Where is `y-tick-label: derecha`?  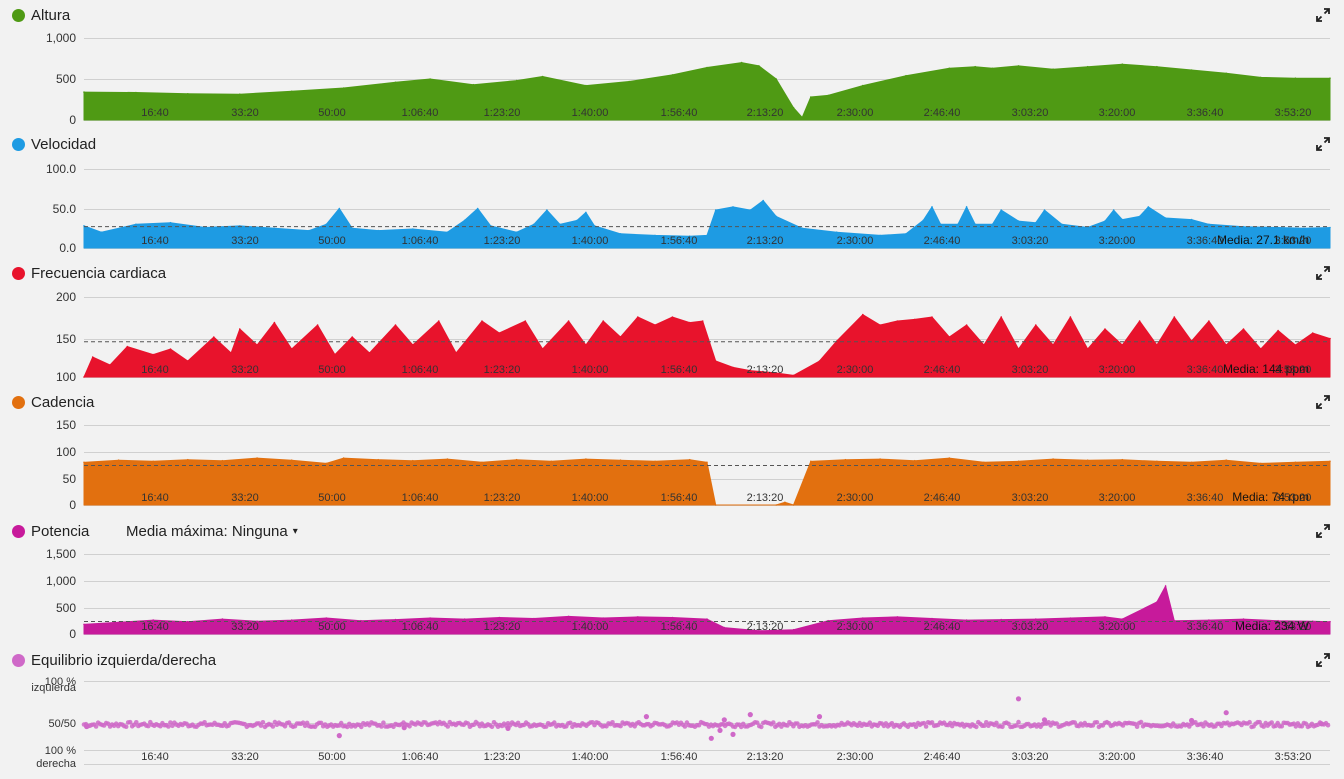 y-tick-label: derecha is located at coordinates (56, 764).